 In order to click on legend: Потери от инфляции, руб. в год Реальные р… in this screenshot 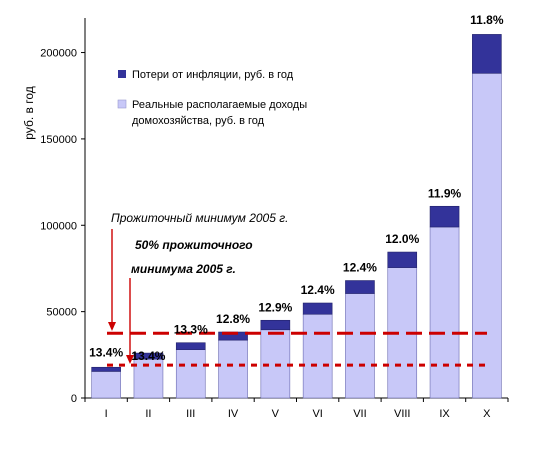, I will do `click(212, 98)`.